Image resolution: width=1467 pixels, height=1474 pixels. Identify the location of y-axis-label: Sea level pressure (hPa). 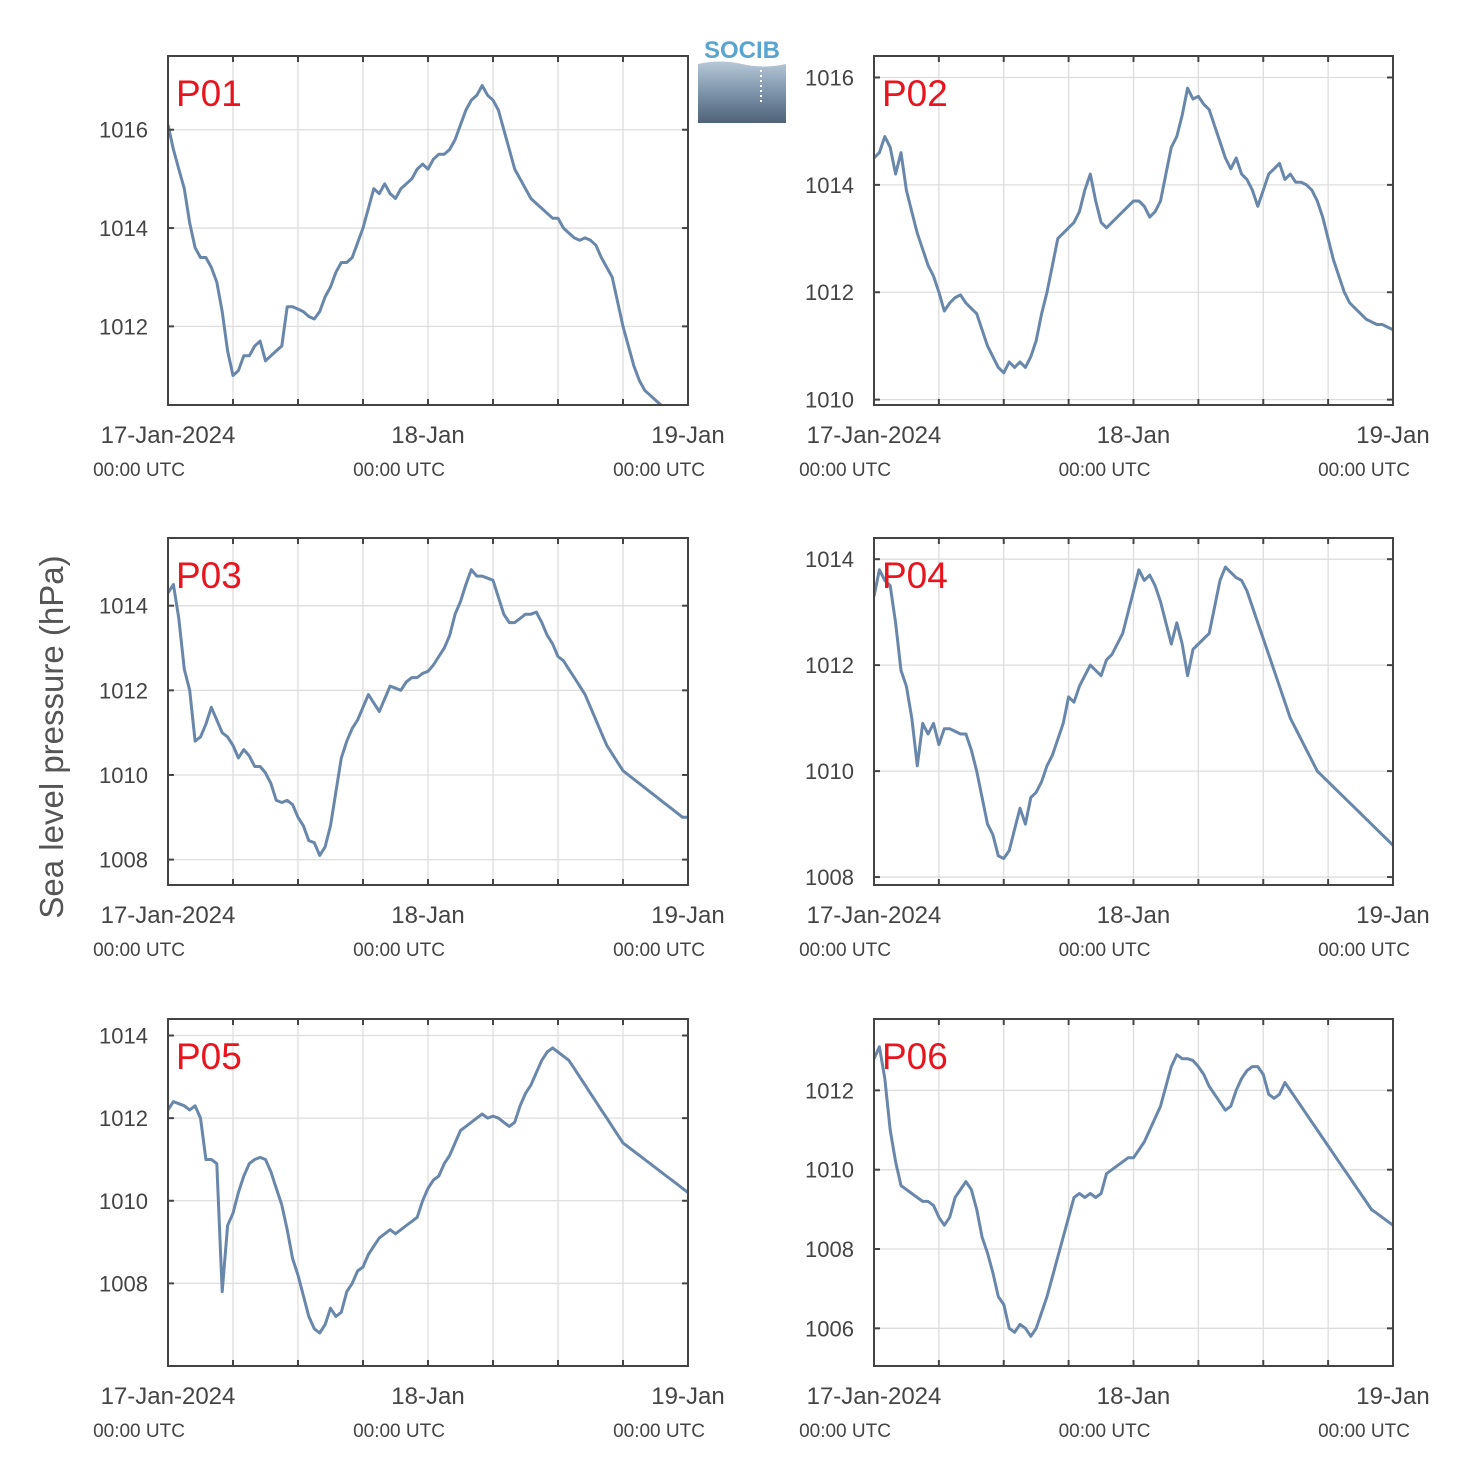
(51, 737).